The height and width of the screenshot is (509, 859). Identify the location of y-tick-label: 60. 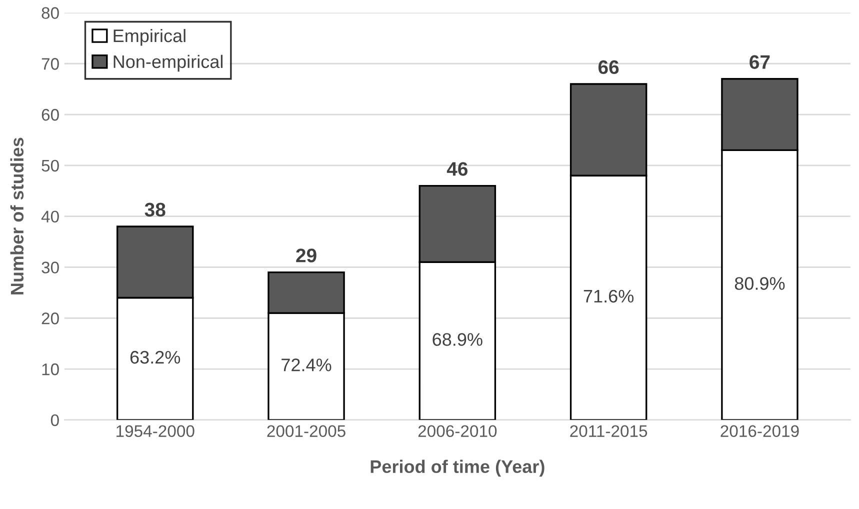
(50, 114).